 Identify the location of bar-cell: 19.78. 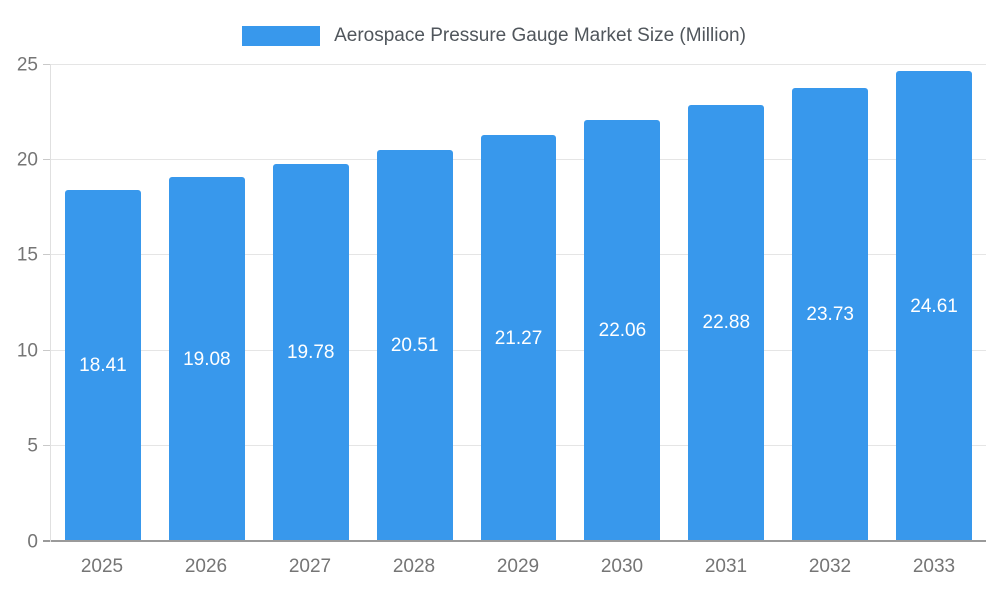
(311, 303).